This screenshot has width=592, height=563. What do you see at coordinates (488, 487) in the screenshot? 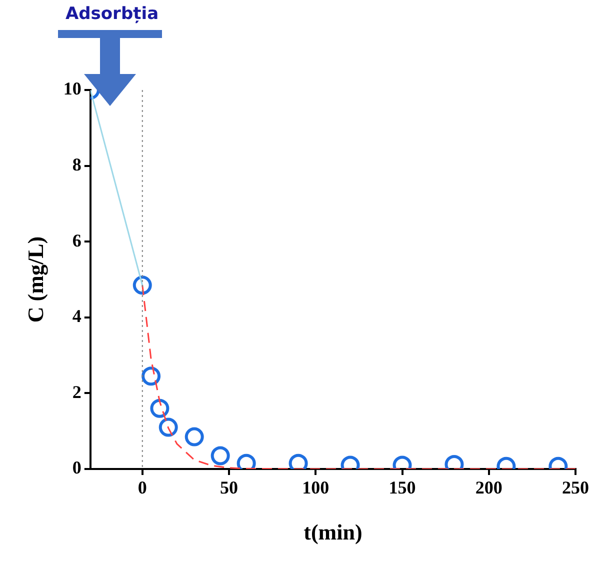
I see `x-tick-label: 200` at bounding box center [488, 487].